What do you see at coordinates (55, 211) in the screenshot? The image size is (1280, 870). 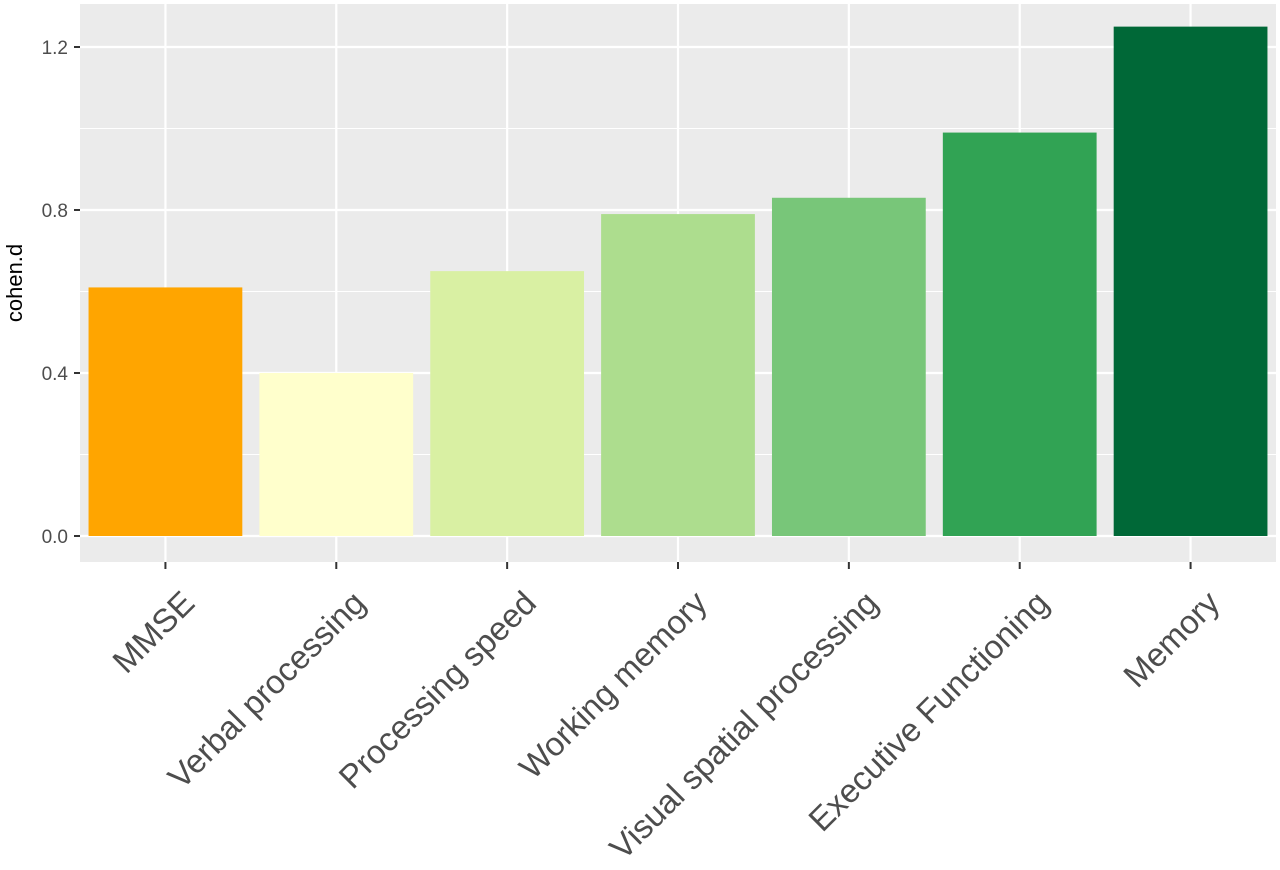 I see `y-tick-label: 0.8` at bounding box center [55, 211].